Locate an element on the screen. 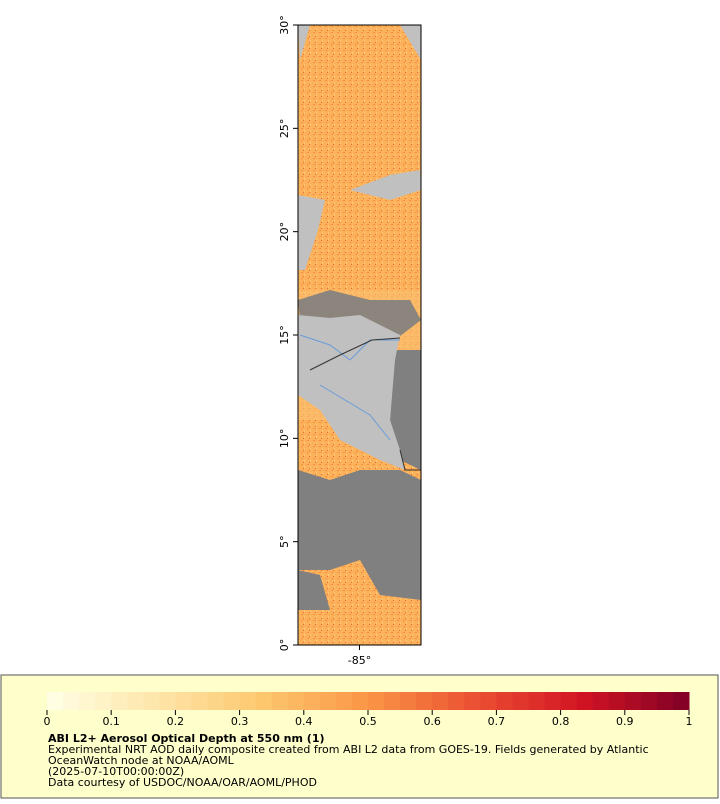 This screenshot has height=804, width=720. legend-line: OceanWatch node at NOAA/AOML is located at coordinates (141, 760).